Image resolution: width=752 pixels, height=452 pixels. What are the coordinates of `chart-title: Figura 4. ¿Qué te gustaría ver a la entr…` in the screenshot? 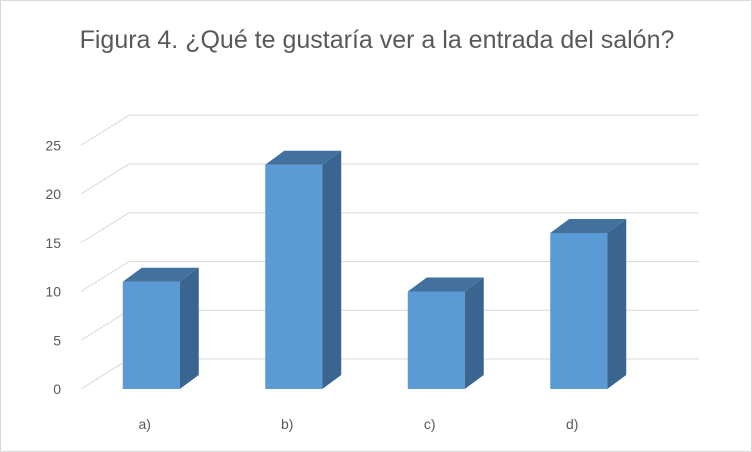 It's located at (377, 40).